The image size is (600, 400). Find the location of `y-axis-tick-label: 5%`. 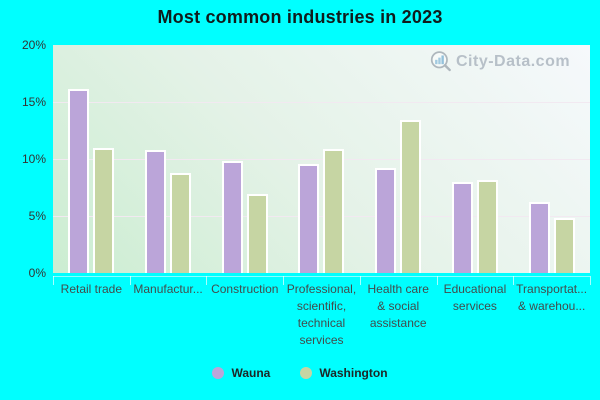

y-axis-tick-label: 5% is located at coordinates (37, 216).